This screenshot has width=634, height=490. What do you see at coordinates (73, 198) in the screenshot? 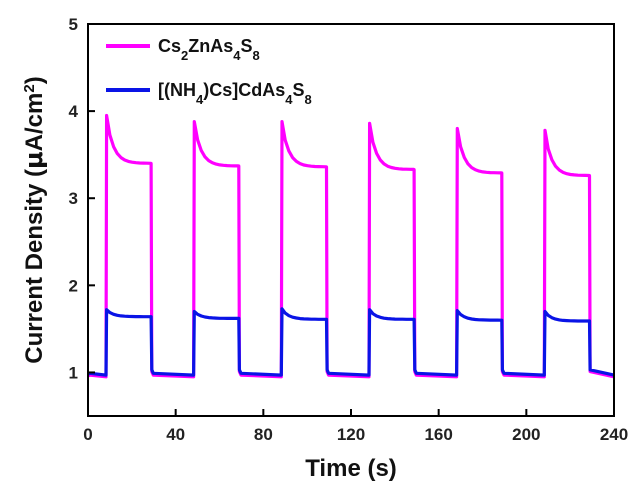
I see `y-tick-label: 3` at bounding box center [73, 198].